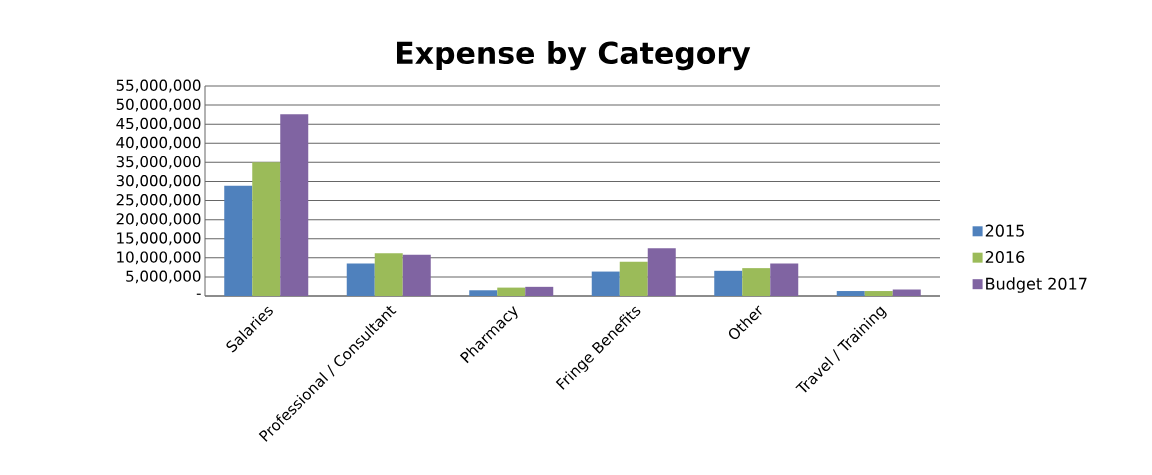 Image resolution: width=1152 pixels, height=475 pixels. Describe the element at coordinates (198, 294) in the screenshot. I see `y-tick-label: -` at that location.